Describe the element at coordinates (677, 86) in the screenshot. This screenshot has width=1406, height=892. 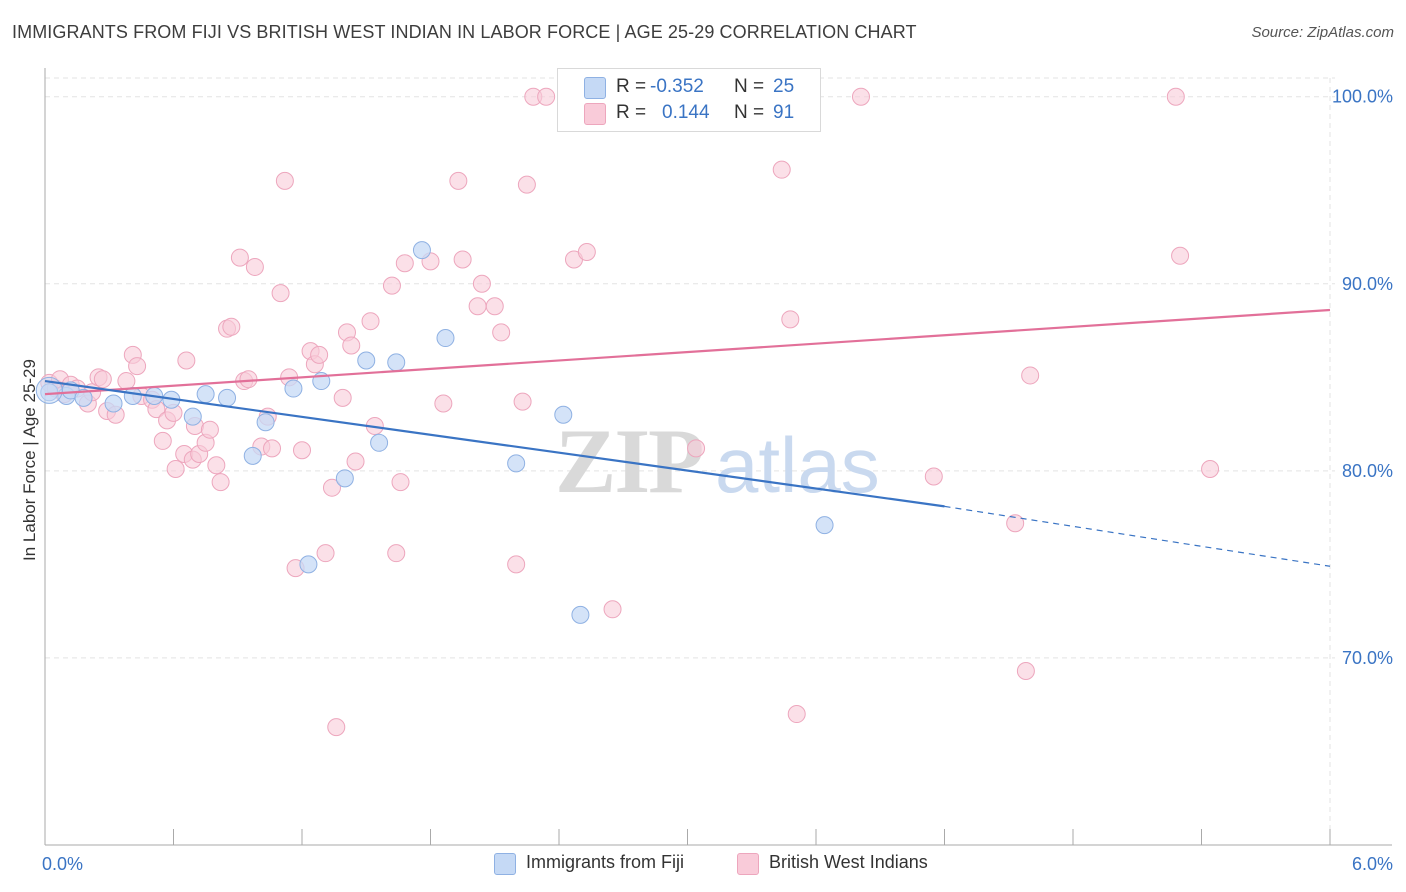
I see `legend-r-value: -0.352` at that location.